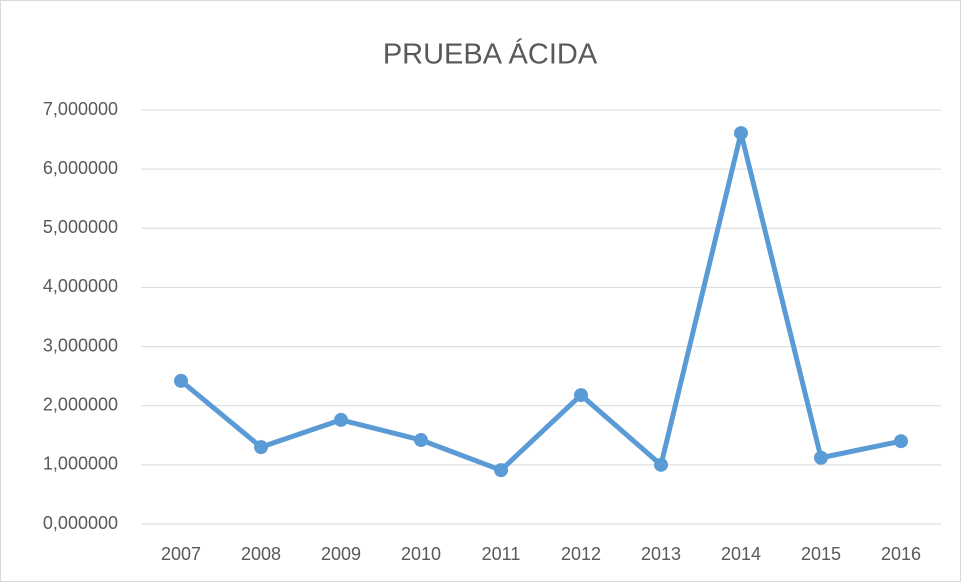 Image resolution: width=961 pixels, height=582 pixels. Describe the element at coordinates (741, 554) in the screenshot. I see `x-tick-label: 2014` at that location.